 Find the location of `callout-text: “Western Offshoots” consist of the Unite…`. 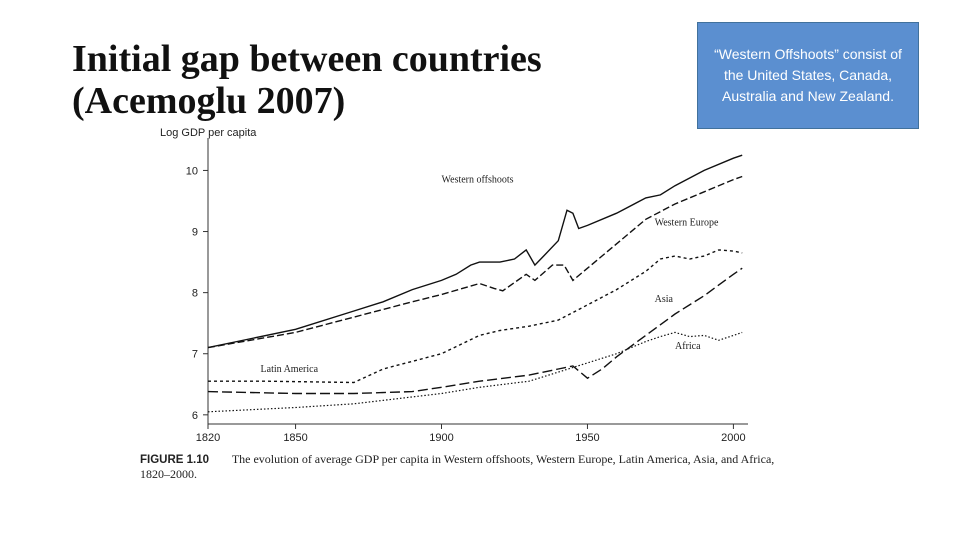

callout-text: “Western Offshoots” consist of the Unite… is located at coordinates (808, 75).